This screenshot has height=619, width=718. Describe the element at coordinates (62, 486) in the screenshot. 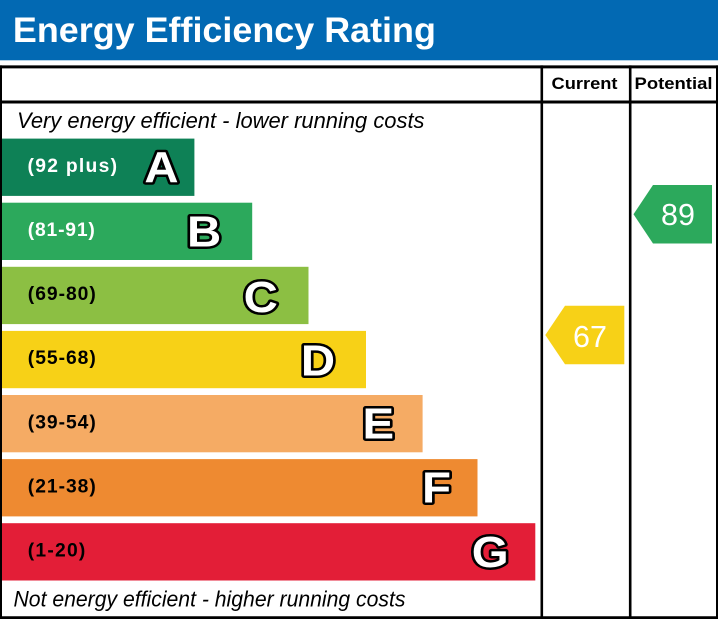

I see `svg-text: (21-38)` at that location.